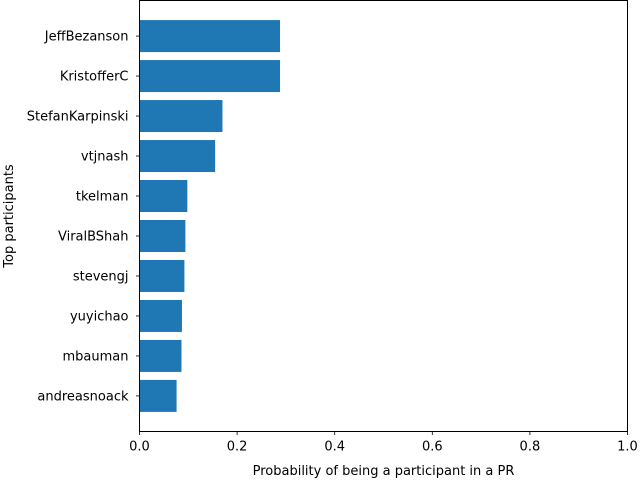  I want to click on y-tick-label: tkelman, so click(102, 197).